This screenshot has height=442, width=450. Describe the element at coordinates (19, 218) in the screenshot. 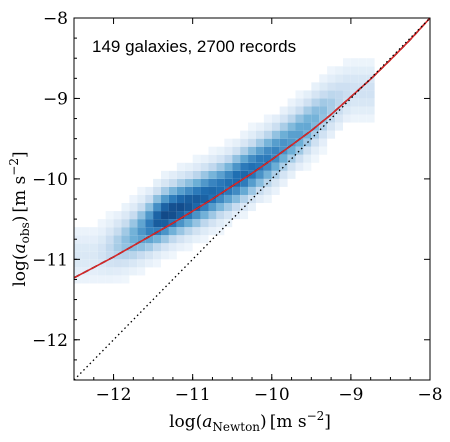

I see `y-axis-label: log(aobs)[m s−2]` at that location.